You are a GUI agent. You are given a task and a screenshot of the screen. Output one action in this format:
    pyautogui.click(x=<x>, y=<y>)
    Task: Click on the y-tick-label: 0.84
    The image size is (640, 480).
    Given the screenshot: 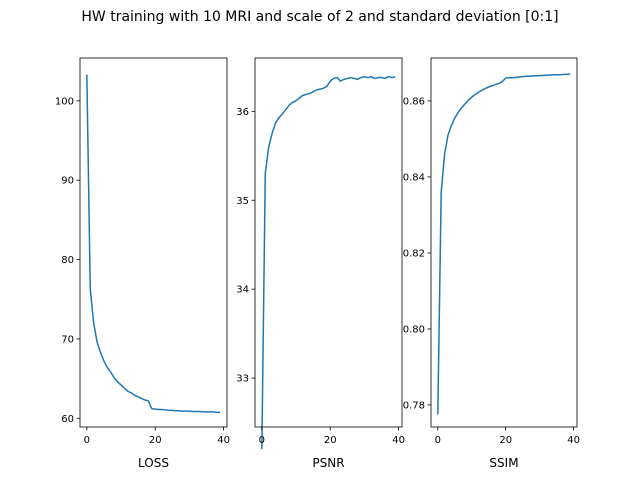 What is the action you would take?
    pyautogui.click(x=414, y=177)
    